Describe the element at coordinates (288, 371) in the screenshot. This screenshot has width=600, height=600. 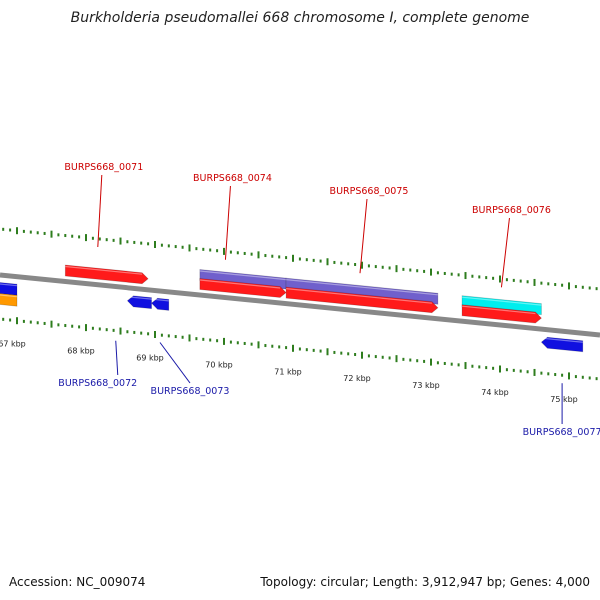
I see `scale-label: 71 kbp` at that location.